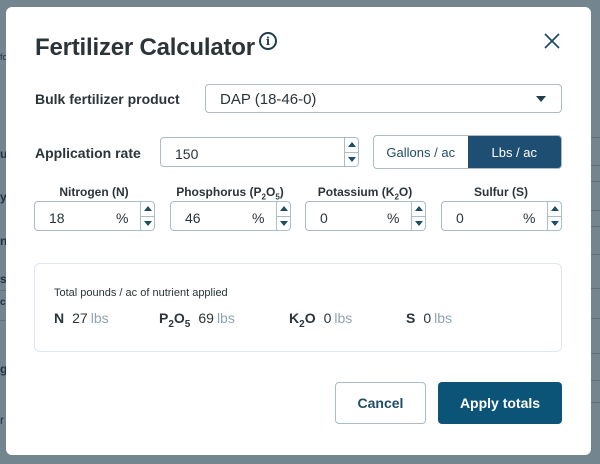  I want to click on product-select: DAP (18-46-0), so click(383, 98).